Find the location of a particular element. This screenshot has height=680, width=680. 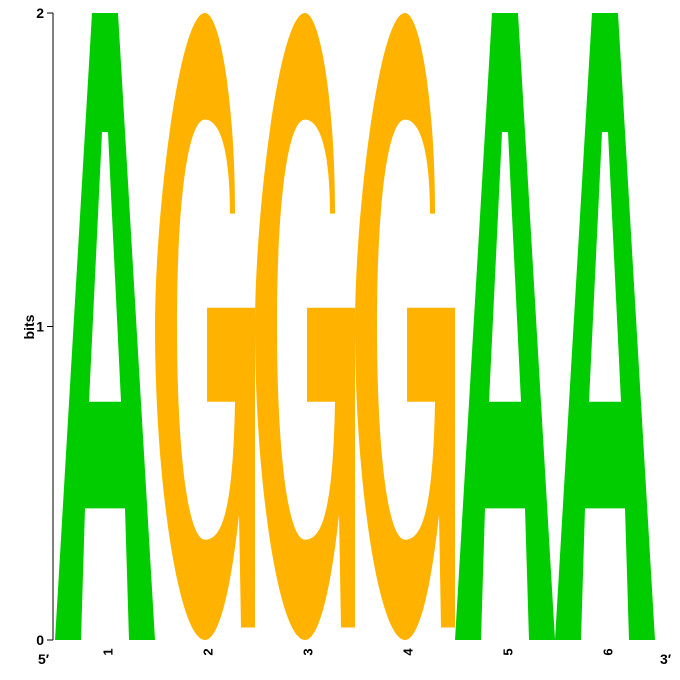

y-axis-ticks: 0 1 2 is located at coordinates (44, 326).